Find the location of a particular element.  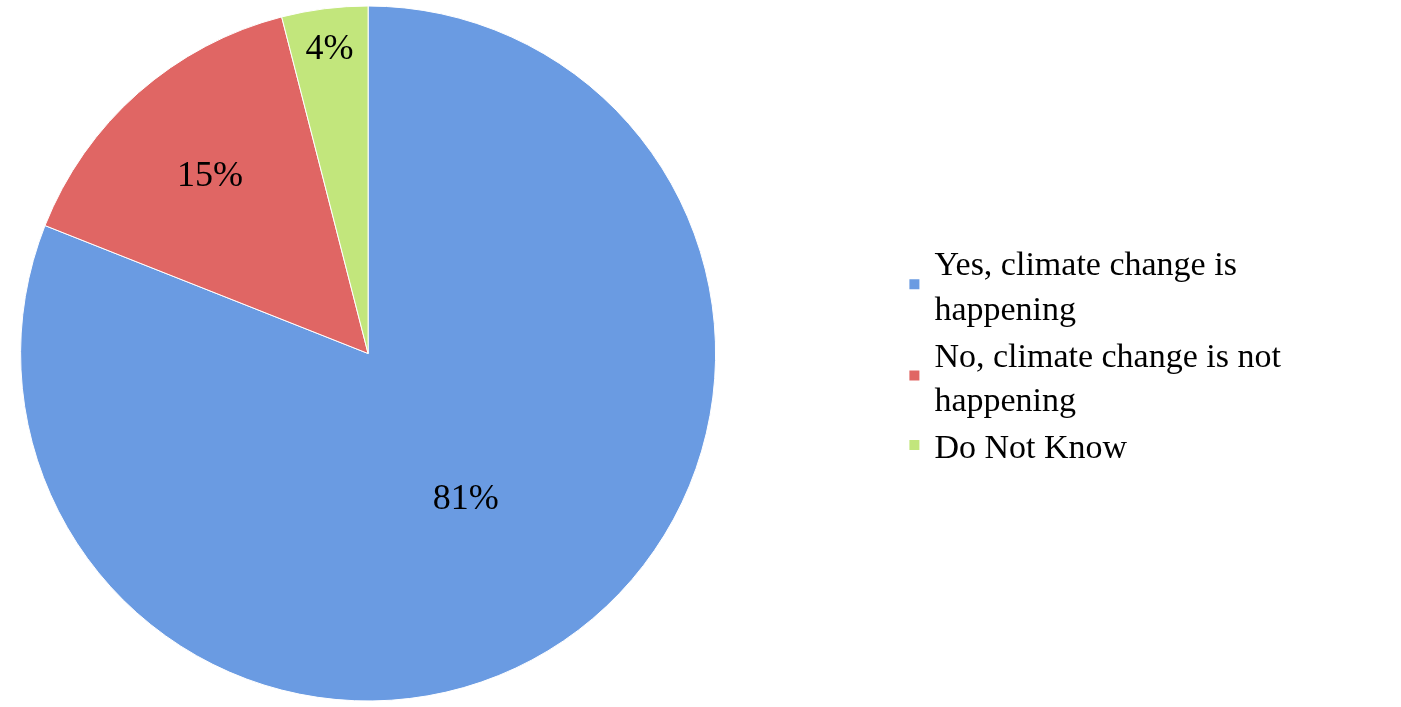

data-label: 81% is located at coordinates (465, 497).